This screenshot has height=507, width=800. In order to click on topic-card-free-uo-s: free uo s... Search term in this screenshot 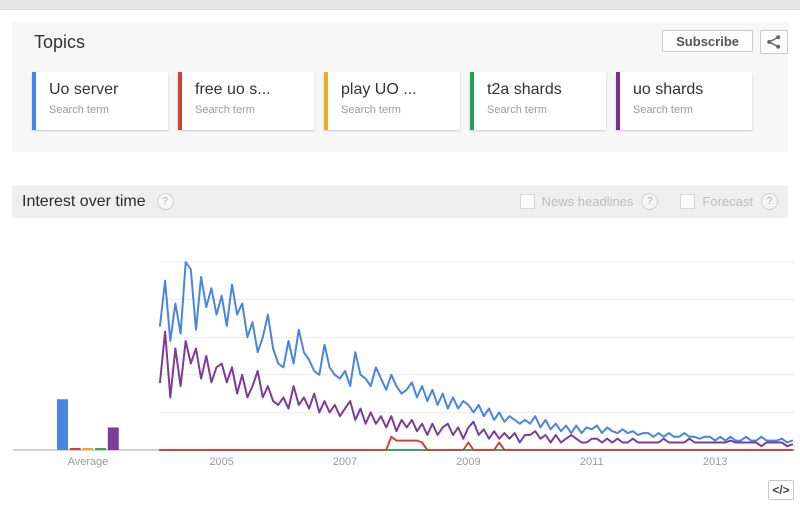, I will do `click(246, 101)`.